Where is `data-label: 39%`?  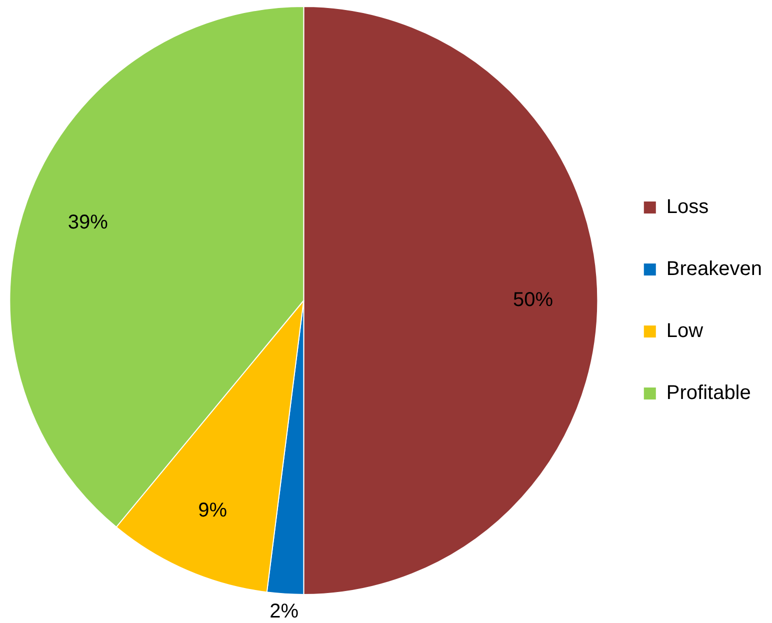 data-label: 39% is located at coordinates (88, 222).